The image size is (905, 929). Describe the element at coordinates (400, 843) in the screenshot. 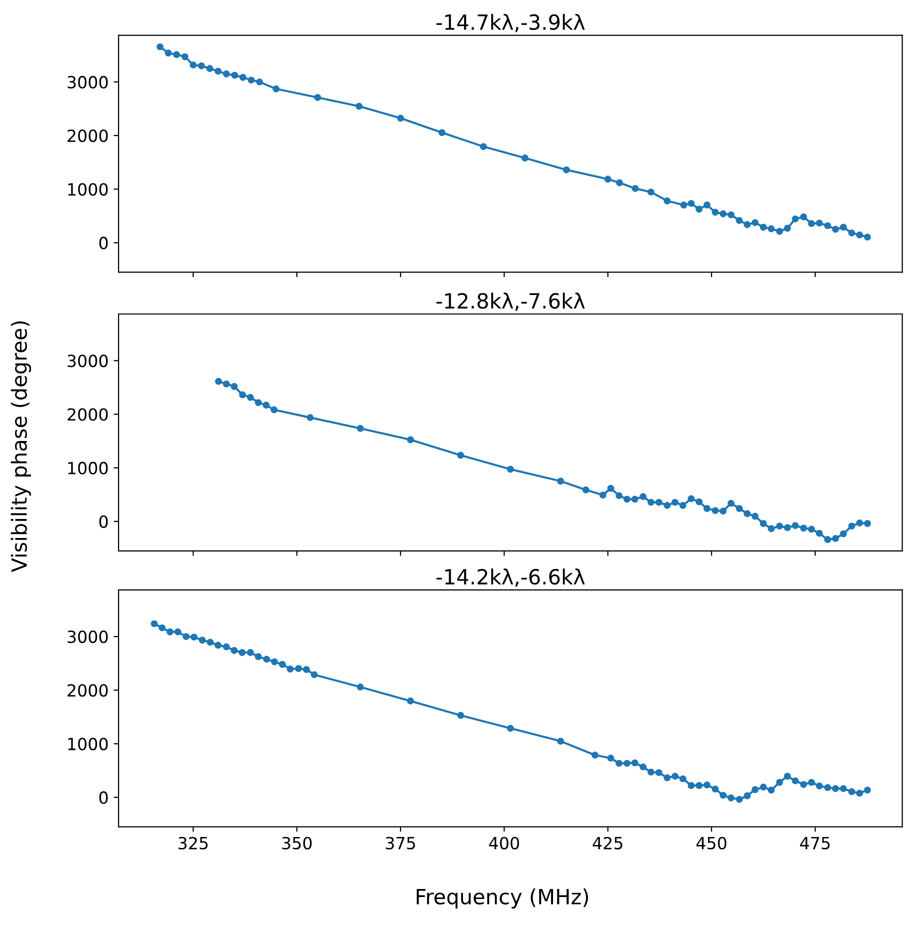

I see `x-tick-label: 375` at that location.